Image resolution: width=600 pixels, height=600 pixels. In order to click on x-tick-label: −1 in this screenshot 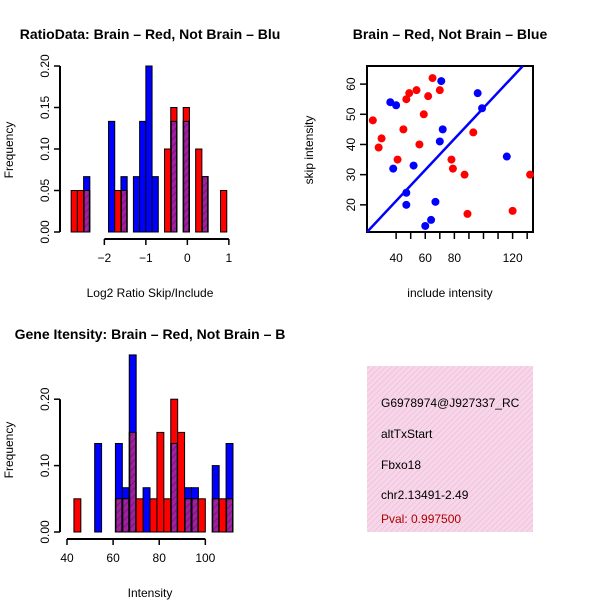, I will do `click(146, 258)`.